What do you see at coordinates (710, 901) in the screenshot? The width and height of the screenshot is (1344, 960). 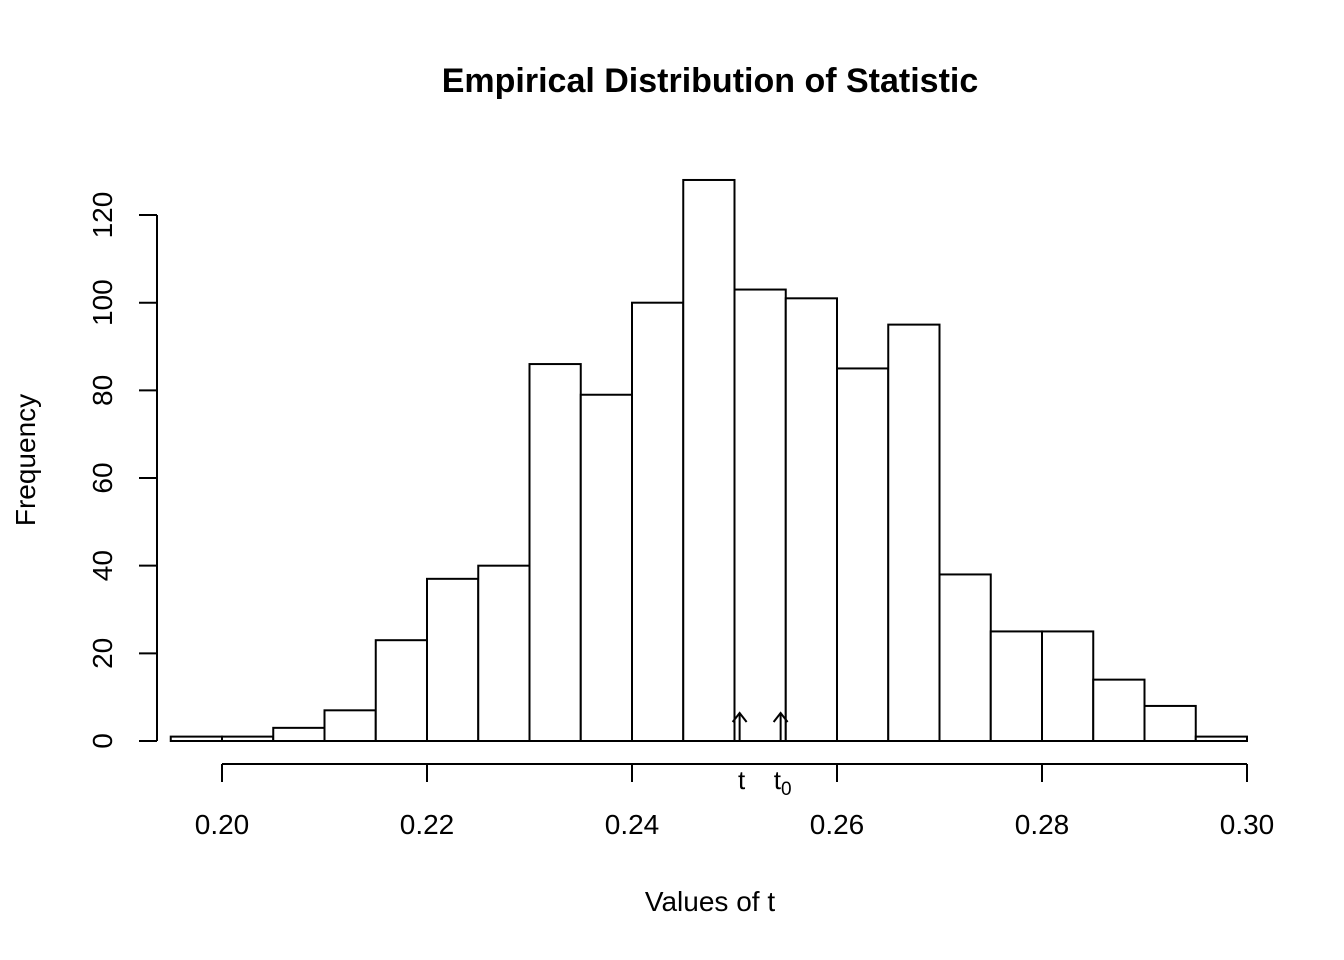 I see `x-axis-label: Values of t` at bounding box center [710, 901].